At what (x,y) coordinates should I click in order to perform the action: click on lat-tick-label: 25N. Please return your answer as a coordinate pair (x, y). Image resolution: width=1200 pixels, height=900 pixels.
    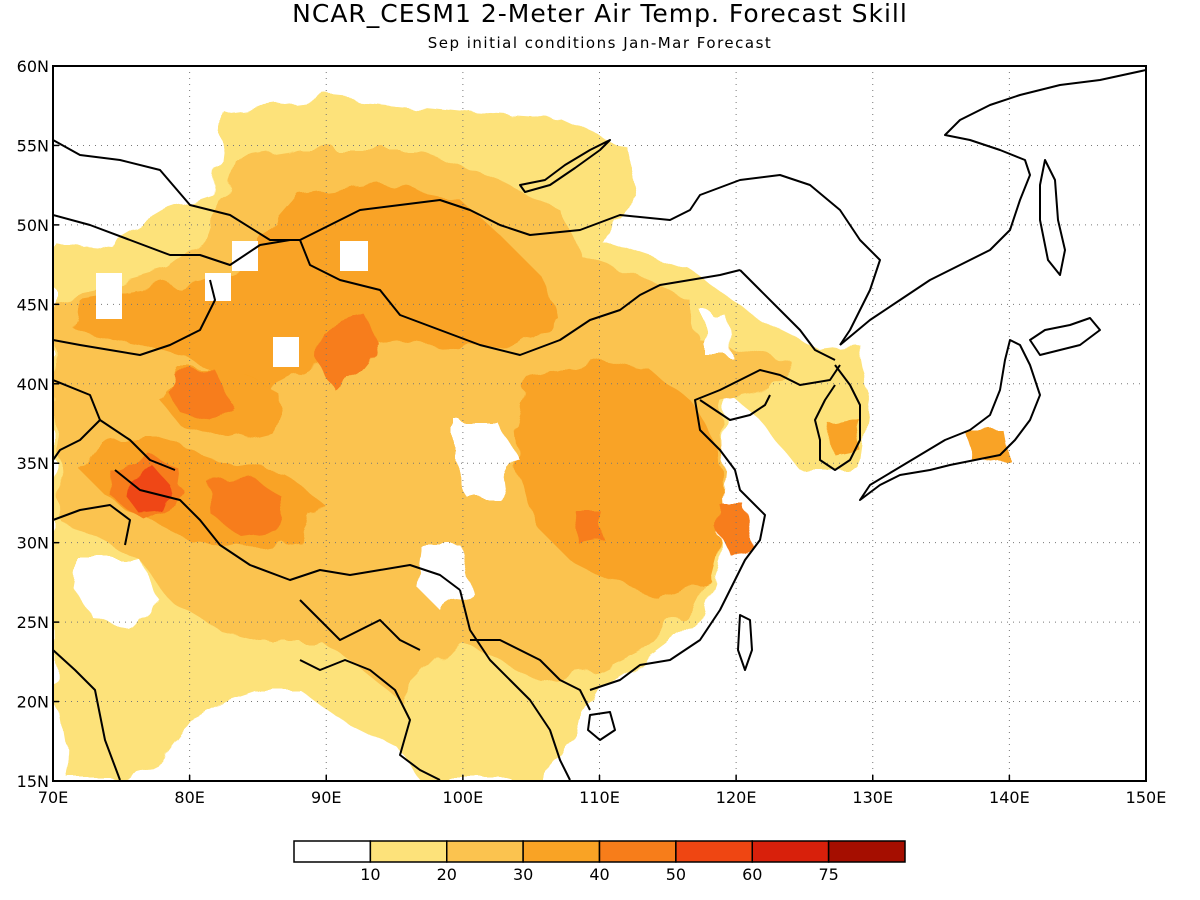
    Looking at the image, I should click on (33, 622).